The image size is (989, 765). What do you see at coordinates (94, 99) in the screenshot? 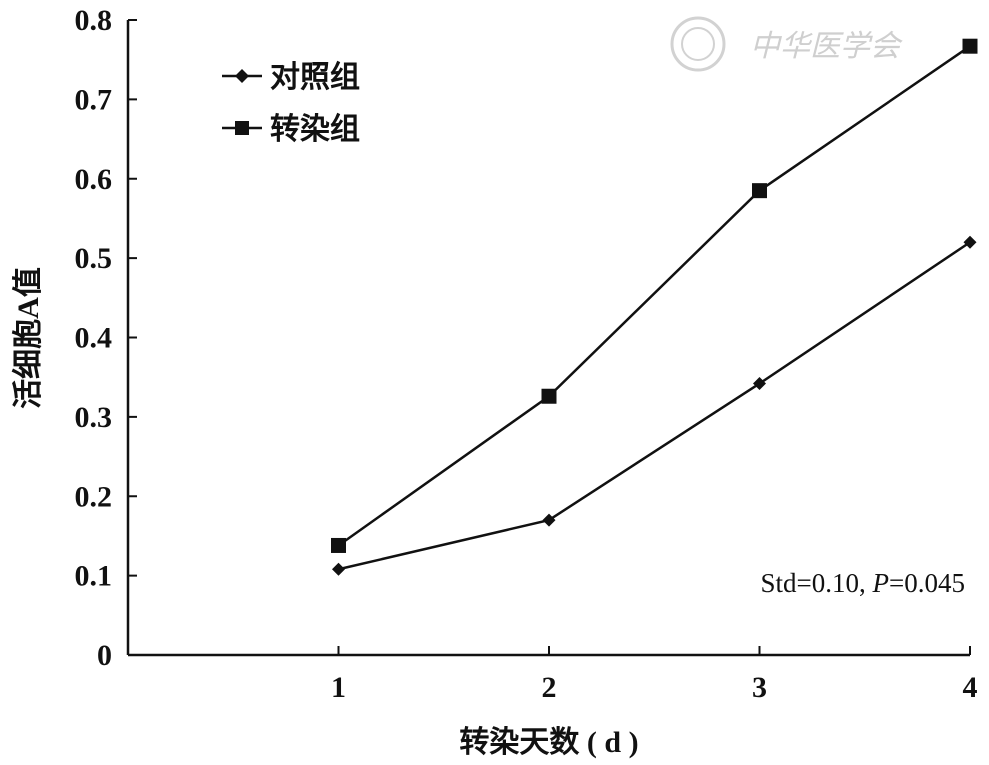
I see `y-tick-label: 0.7` at bounding box center [94, 99].